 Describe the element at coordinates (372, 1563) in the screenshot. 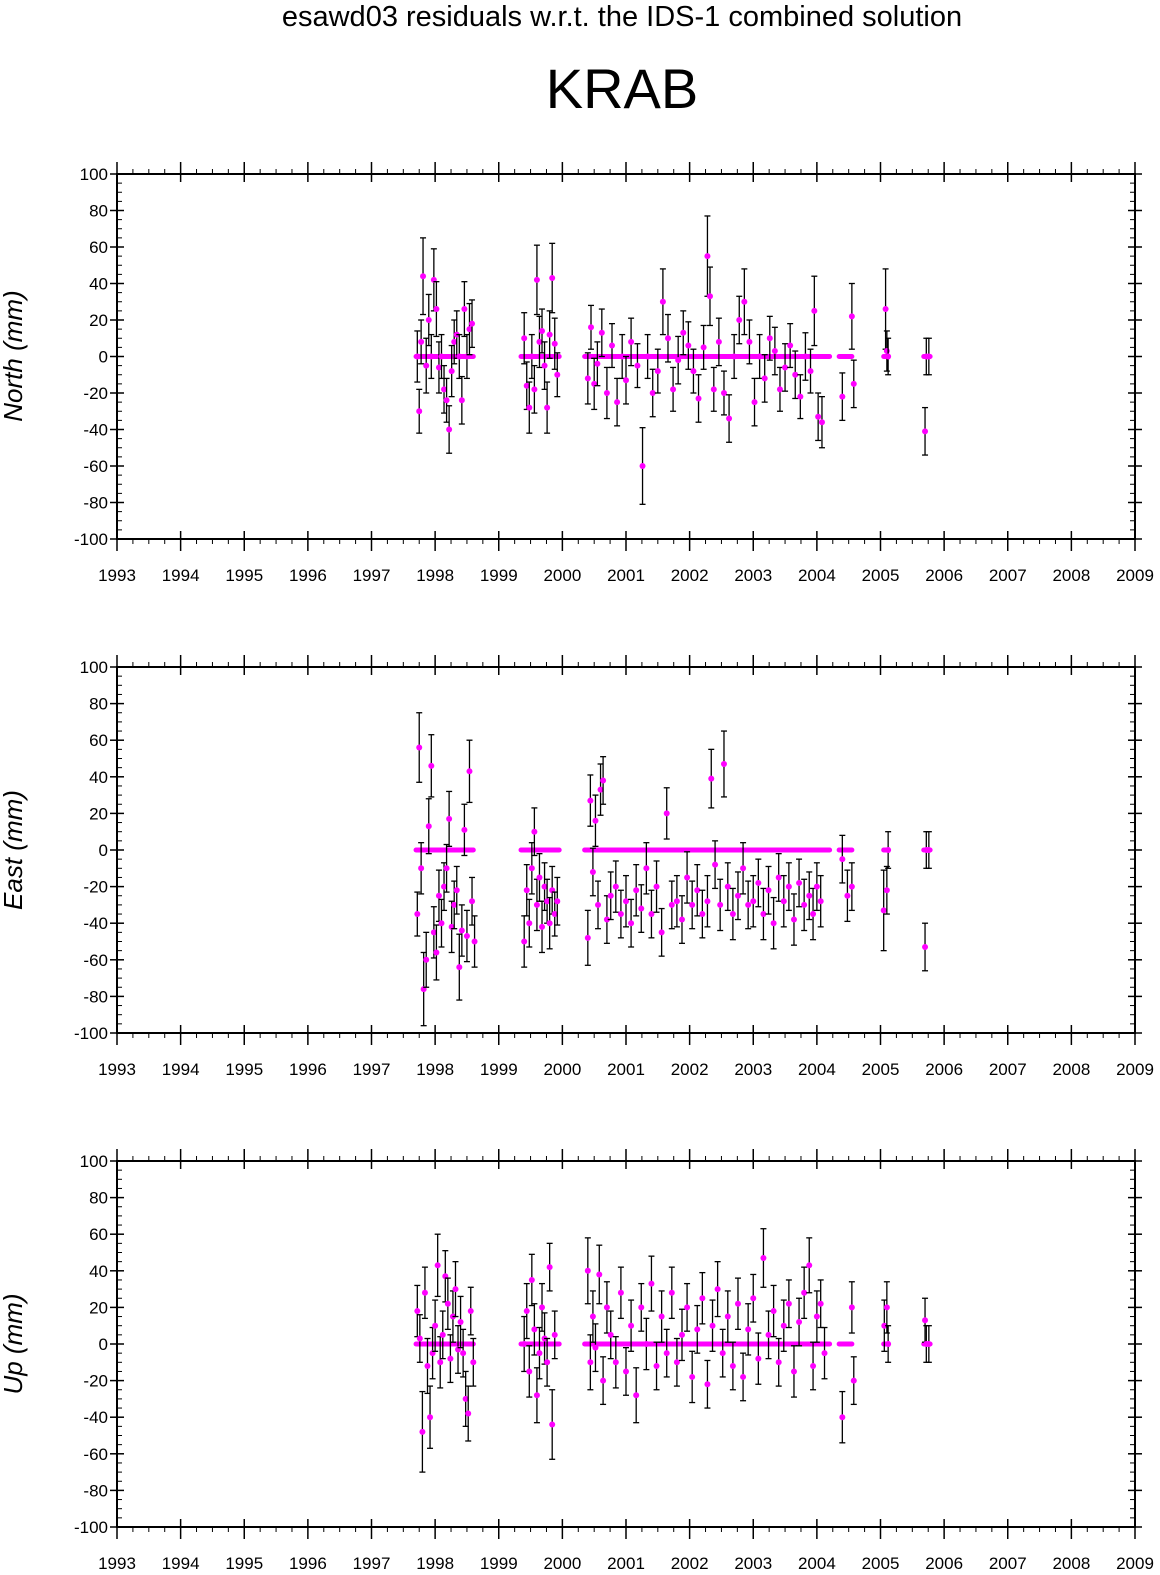

I see `up-x-tick-label: 1997` at that location.